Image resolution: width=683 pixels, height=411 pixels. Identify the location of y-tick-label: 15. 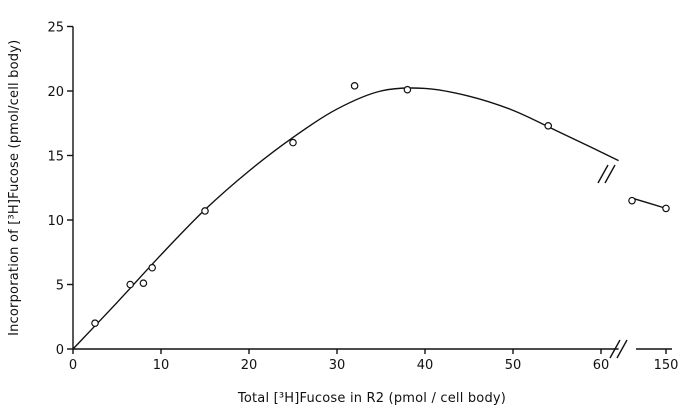
(55, 157).